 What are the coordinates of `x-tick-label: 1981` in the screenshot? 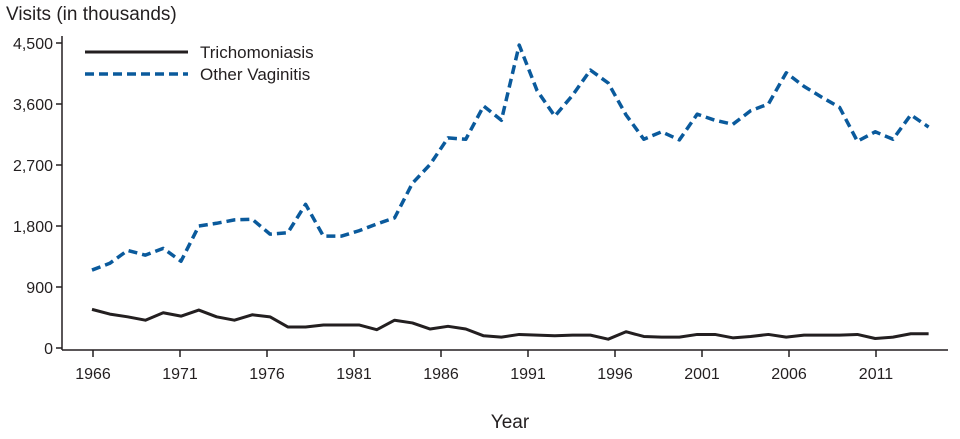 It's located at (354, 374).